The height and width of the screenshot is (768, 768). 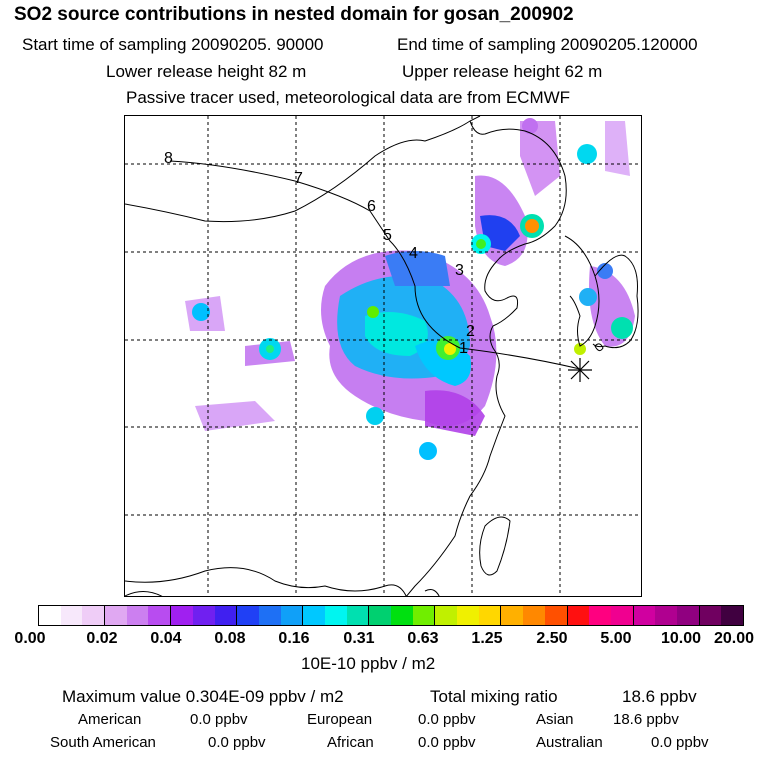 What do you see at coordinates (552, 638) in the screenshot?
I see `colorbar-tick: 2.50` at bounding box center [552, 638].